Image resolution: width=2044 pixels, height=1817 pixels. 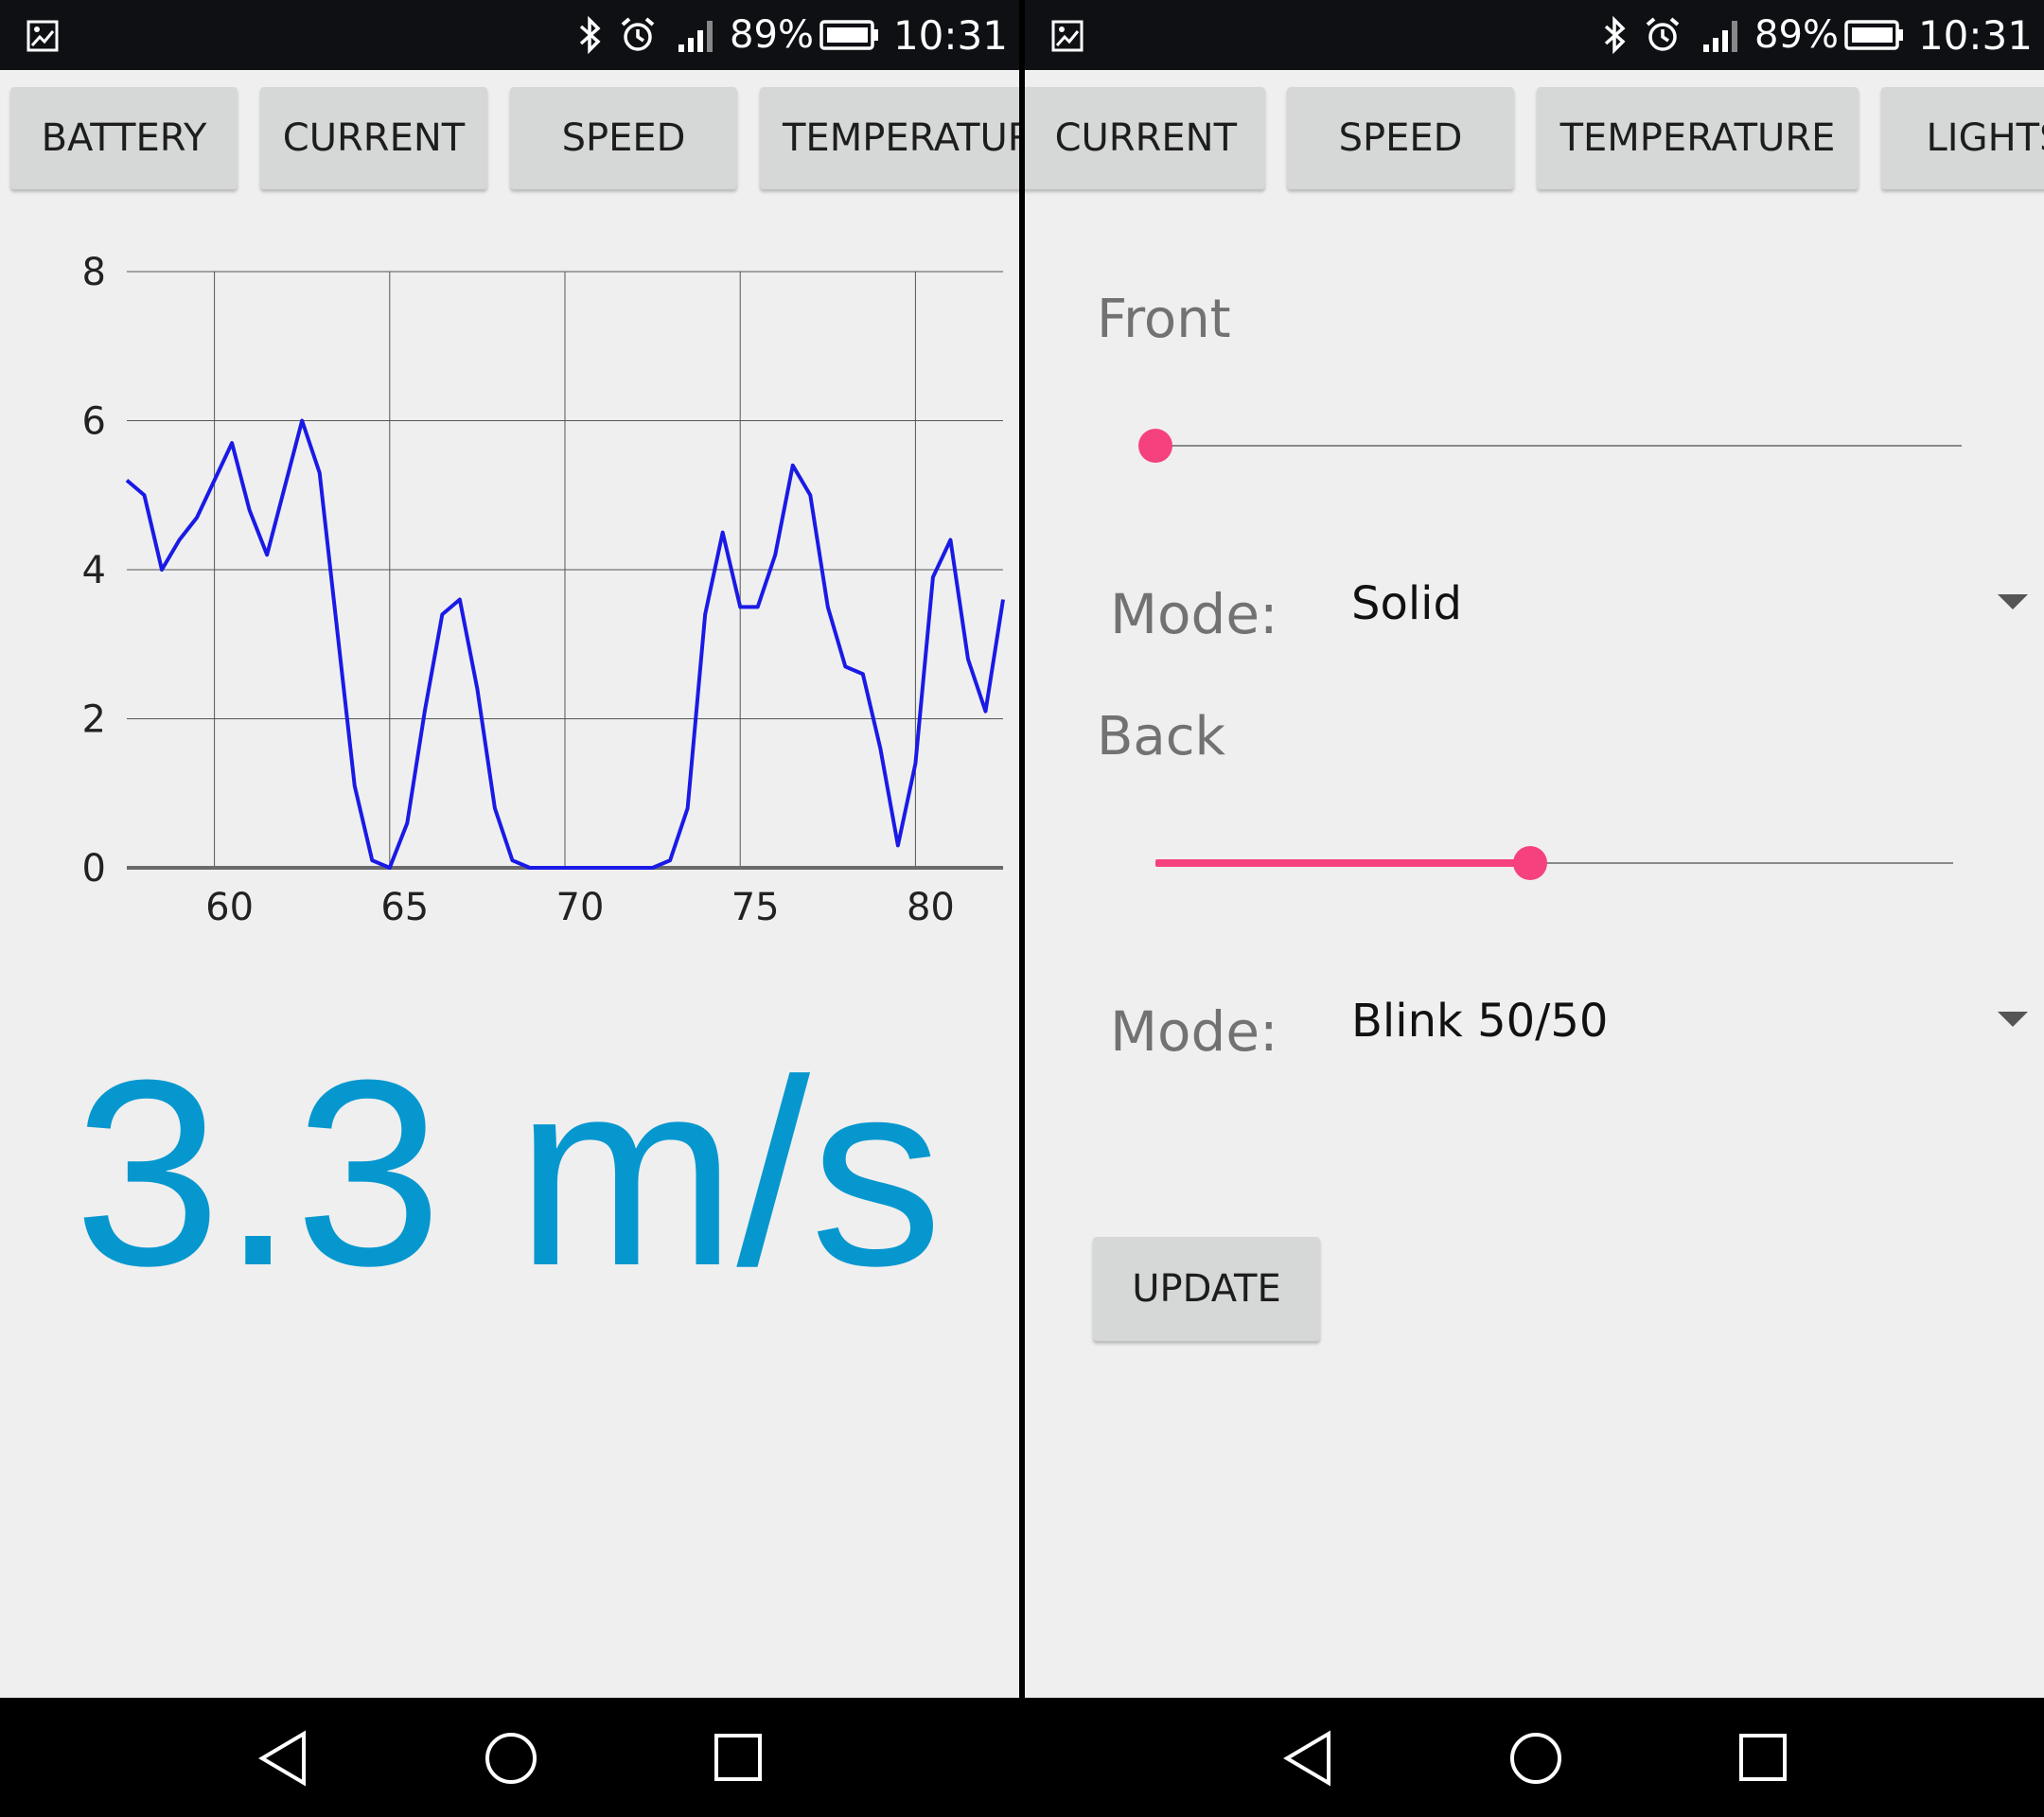 What do you see at coordinates (1194, 1031) in the screenshot?
I see `back-mode-label: Mode:` at bounding box center [1194, 1031].